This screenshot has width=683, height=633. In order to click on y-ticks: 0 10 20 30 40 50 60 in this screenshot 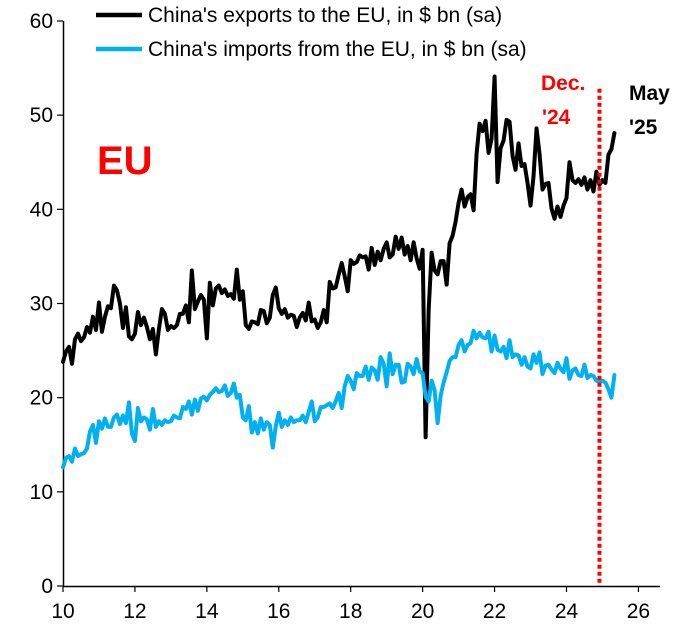, I will do `click(46, 304)`.